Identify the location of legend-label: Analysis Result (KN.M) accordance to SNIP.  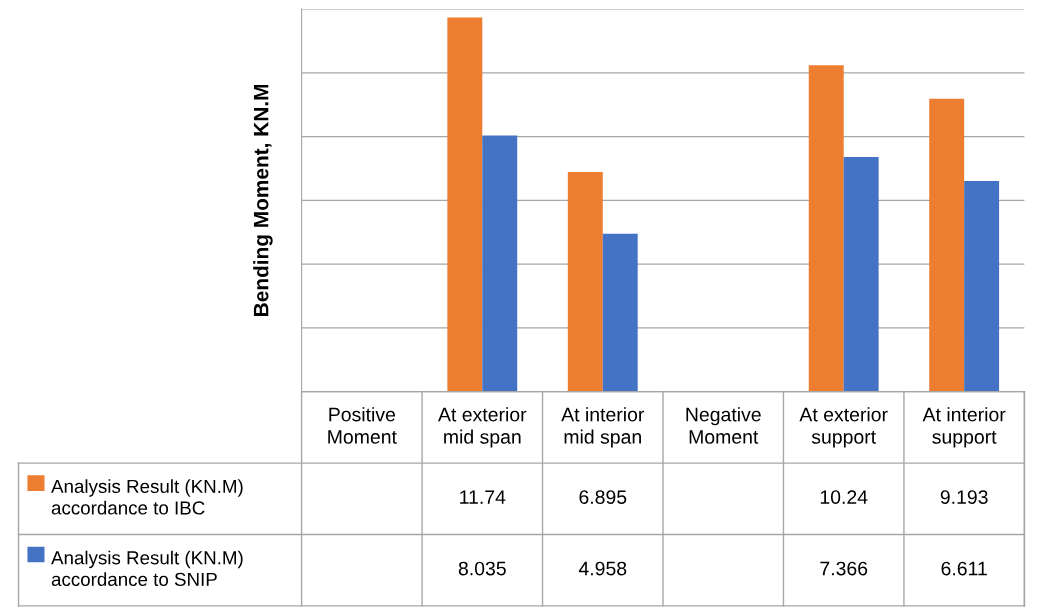
(147, 568).